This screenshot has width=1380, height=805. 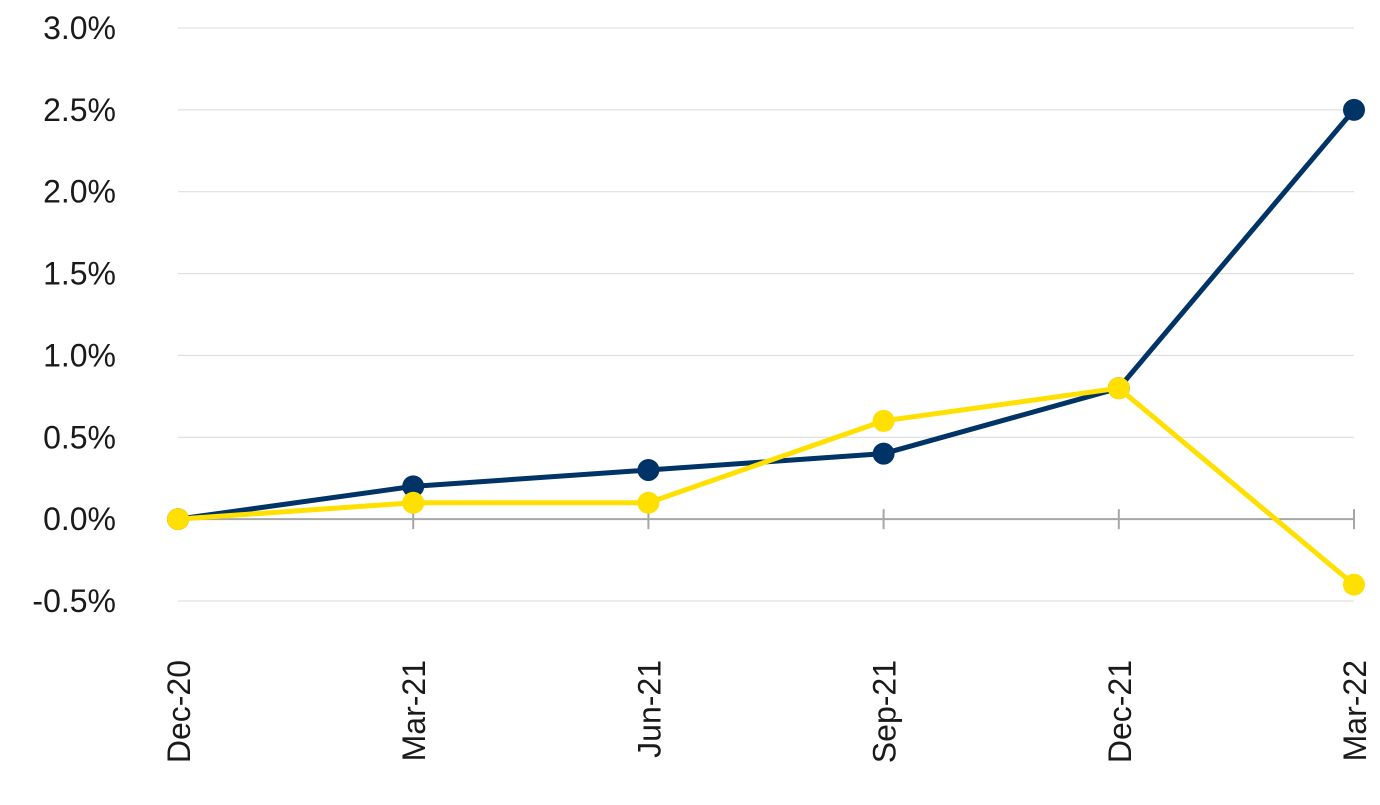 I want to click on y-tick-label: 2.5%, so click(x=79, y=110).